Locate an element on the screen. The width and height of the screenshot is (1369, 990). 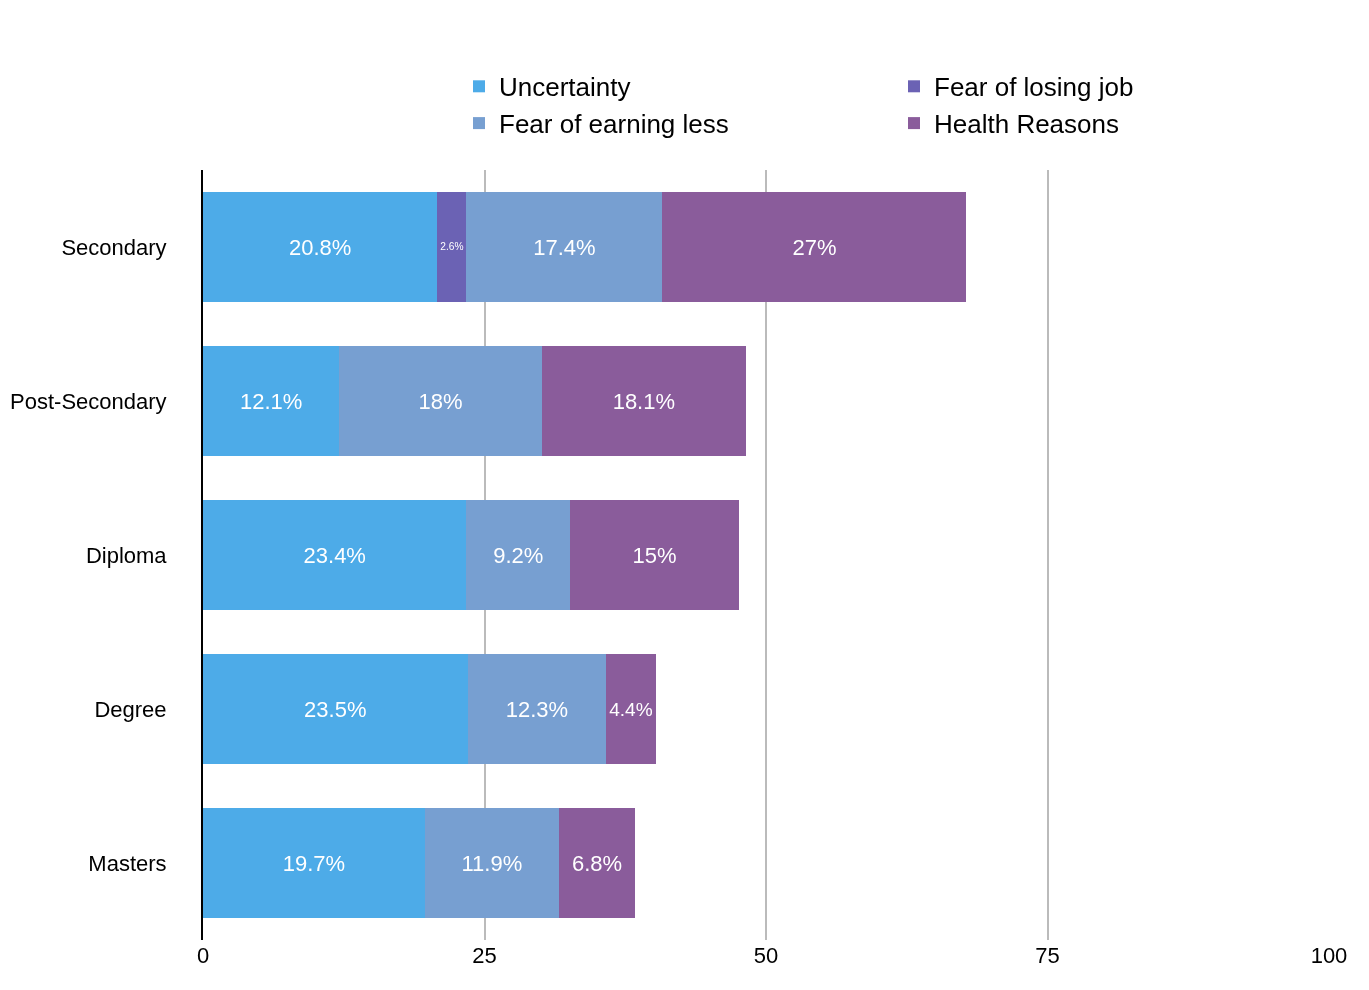
data-label: 4.4% is located at coordinates (631, 709).